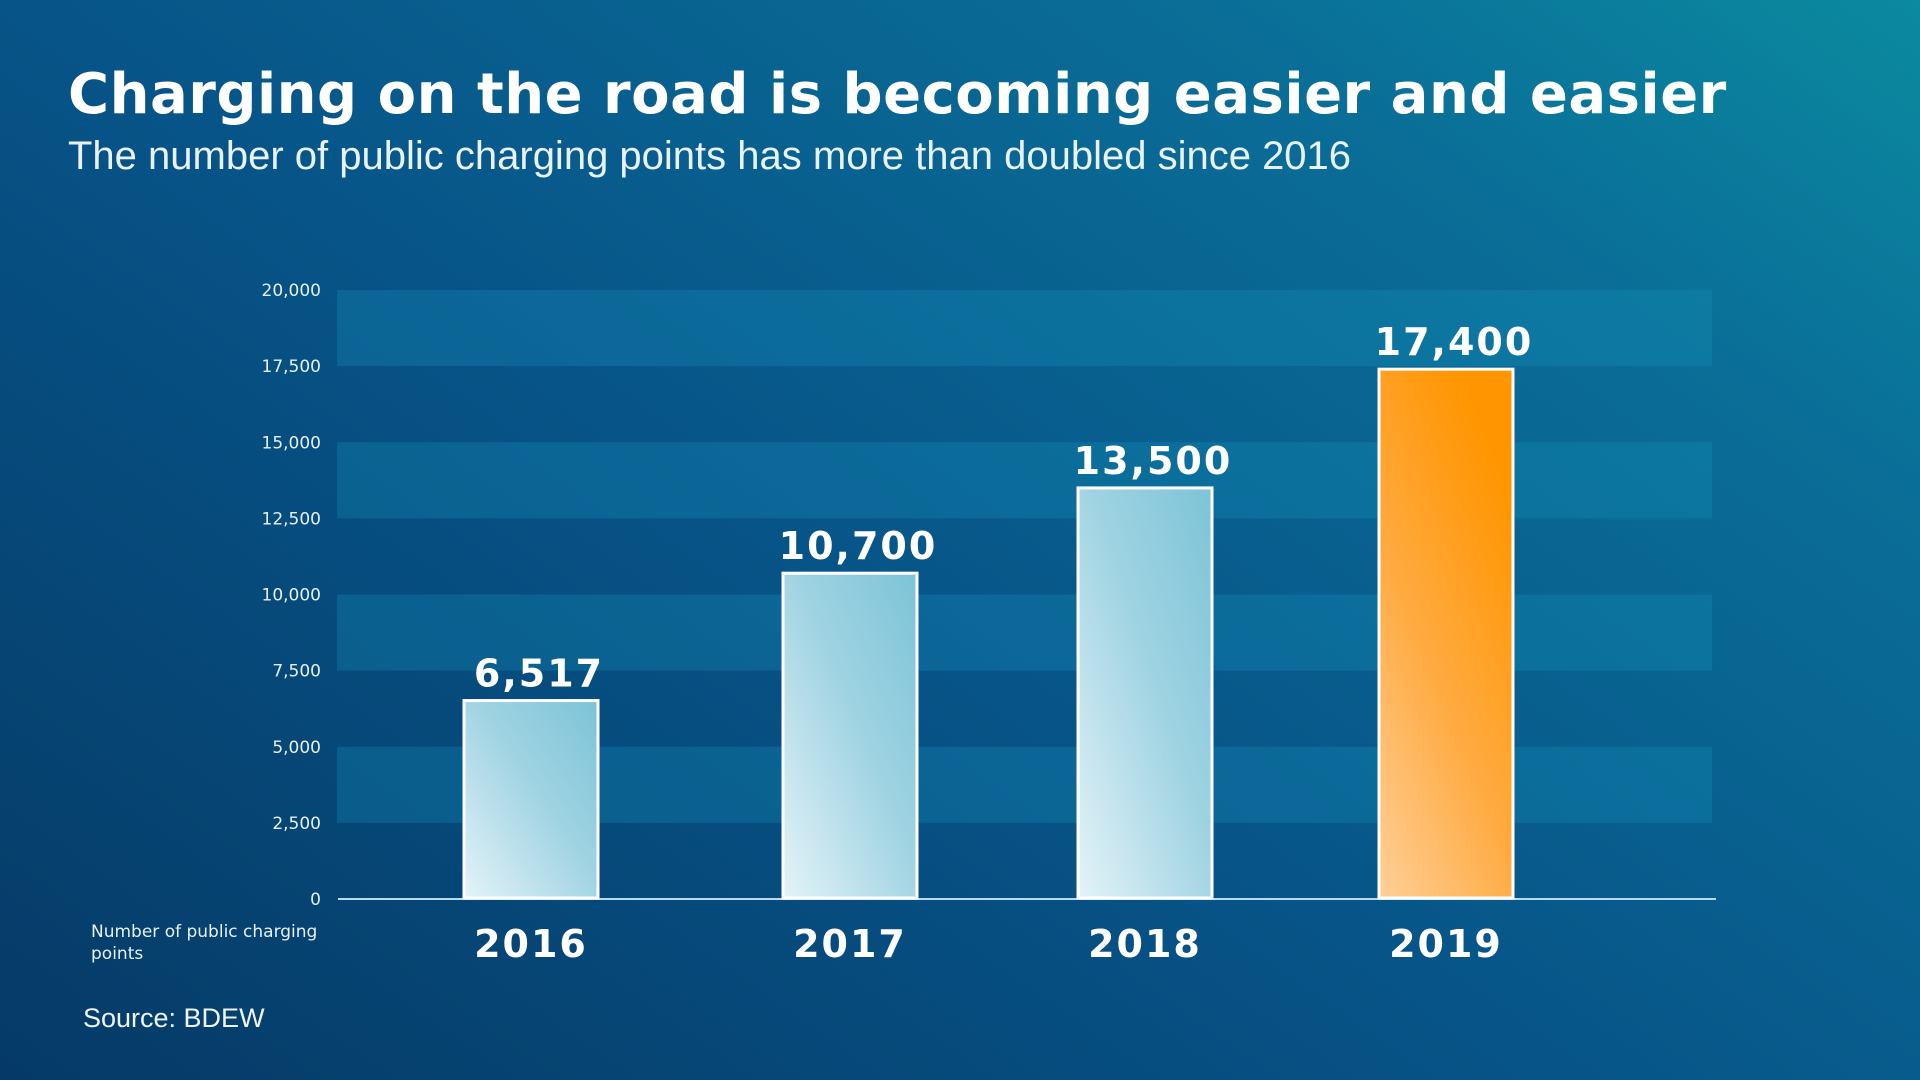 Image resolution: width=1920 pixels, height=1080 pixels. What do you see at coordinates (296, 824) in the screenshot?
I see `y-tick-label: 2,500` at bounding box center [296, 824].